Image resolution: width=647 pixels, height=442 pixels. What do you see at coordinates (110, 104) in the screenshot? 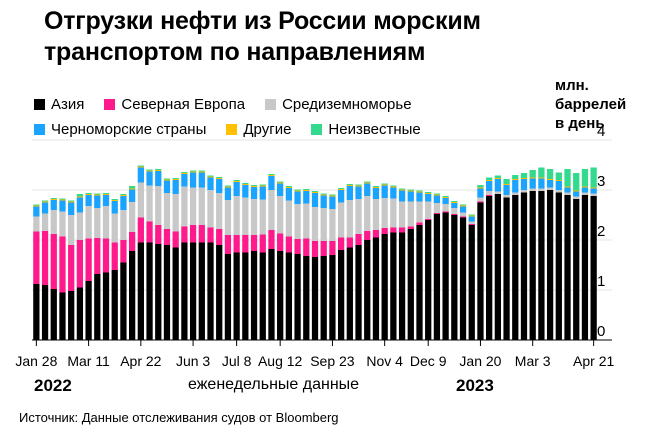
I see `legend-swatch-north-europe` at bounding box center [110, 104].